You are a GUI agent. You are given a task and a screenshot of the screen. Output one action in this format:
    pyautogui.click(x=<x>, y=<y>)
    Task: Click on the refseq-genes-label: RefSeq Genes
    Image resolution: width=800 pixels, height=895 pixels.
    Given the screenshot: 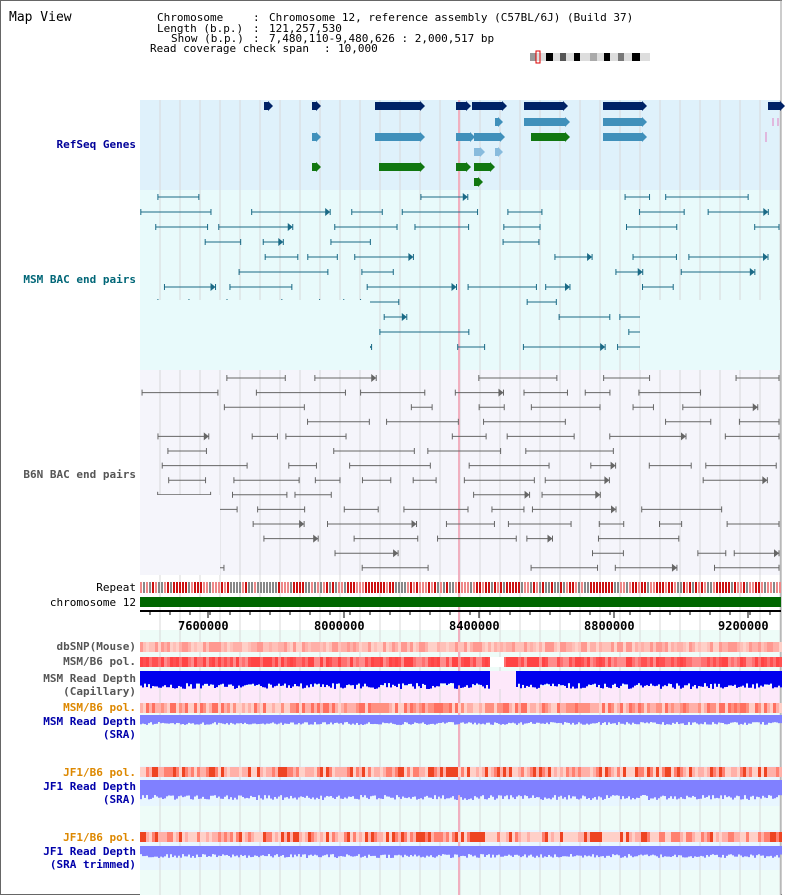 What is the action you would take?
    pyautogui.click(x=96, y=144)
    